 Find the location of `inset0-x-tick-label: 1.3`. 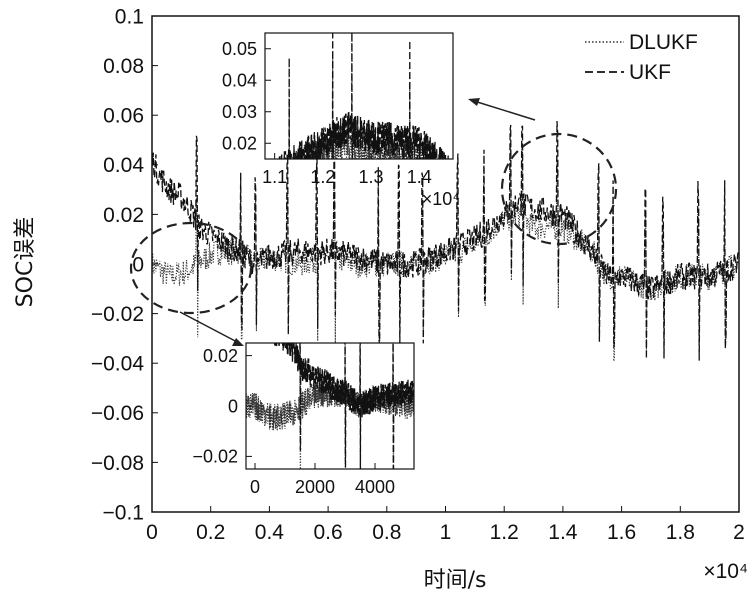

inset0-x-tick-label: 1.3 is located at coordinates (371, 177).